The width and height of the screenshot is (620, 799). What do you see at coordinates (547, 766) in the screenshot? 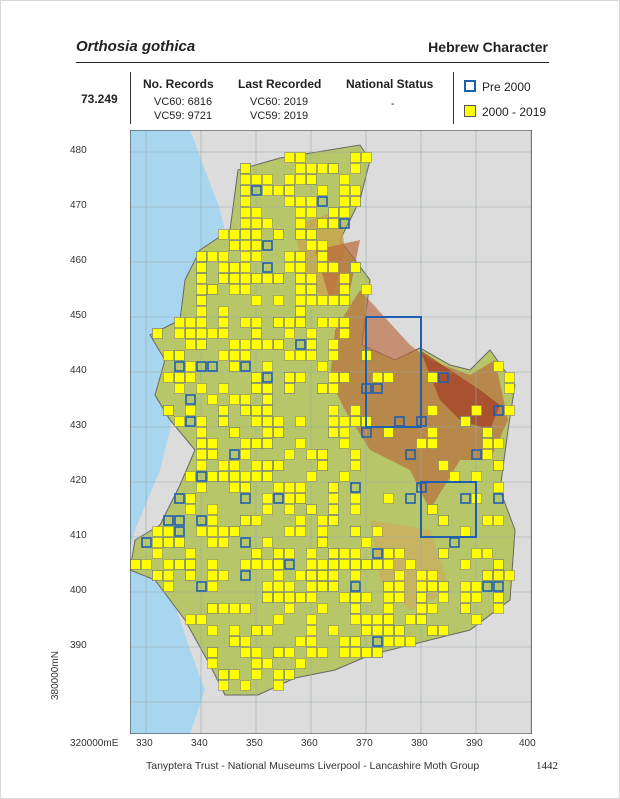
I see `page-number: 1442` at bounding box center [547, 766].